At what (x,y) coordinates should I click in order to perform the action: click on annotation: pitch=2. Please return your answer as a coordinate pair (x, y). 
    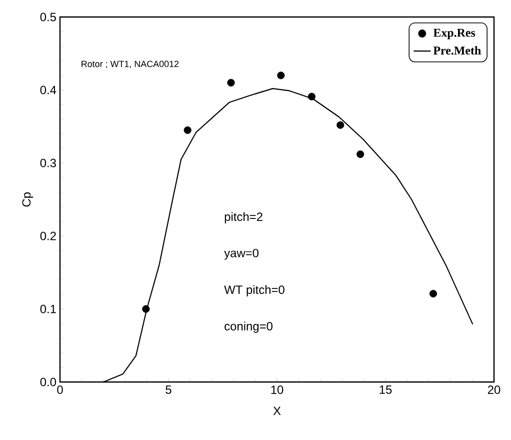
    Looking at the image, I should click on (243, 218).